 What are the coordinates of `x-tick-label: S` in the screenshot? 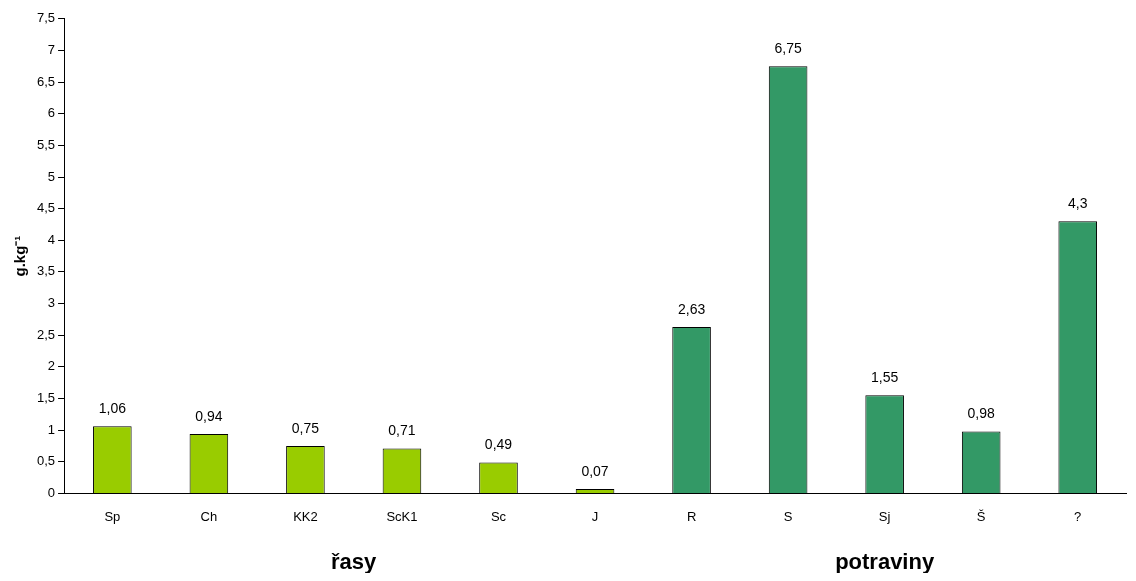 It's located at (788, 516).